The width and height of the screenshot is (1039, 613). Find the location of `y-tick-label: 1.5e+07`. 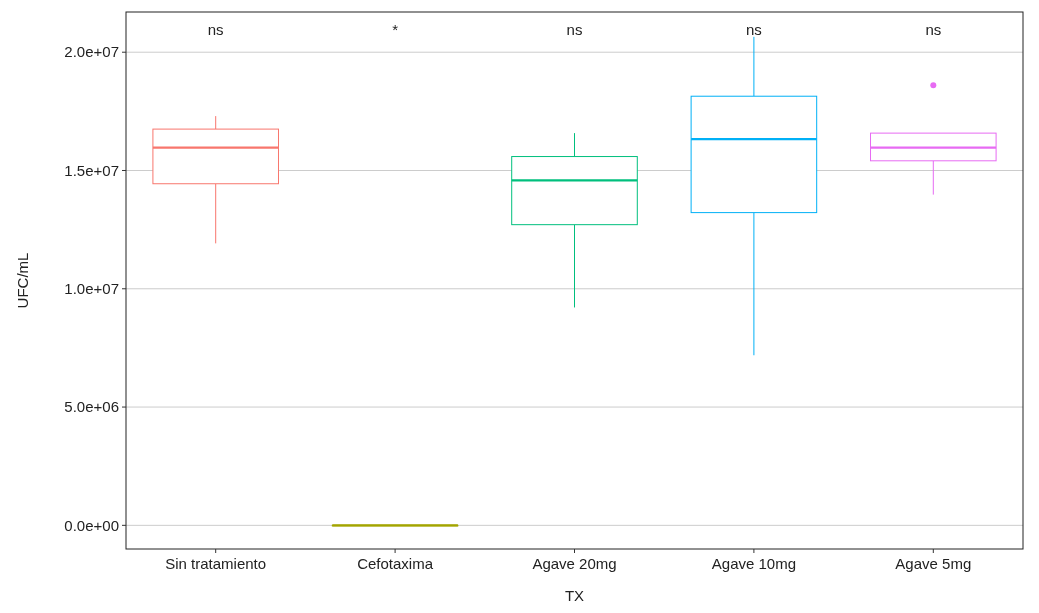

y-tick-label: 1.5e+07 is located at coordinates (91, 170).